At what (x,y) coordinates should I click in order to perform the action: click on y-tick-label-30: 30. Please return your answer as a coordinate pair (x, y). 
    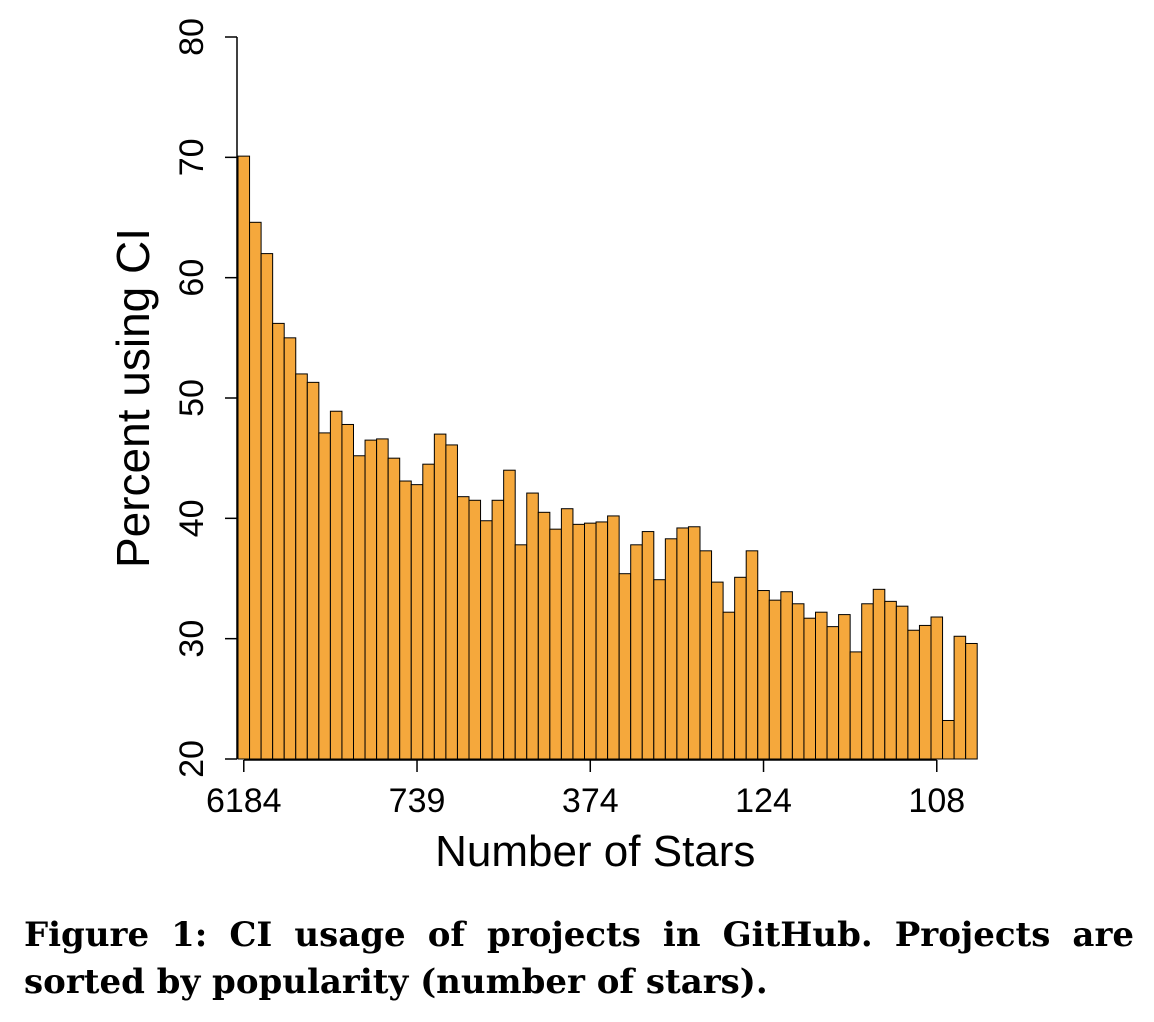
    Looking at the image, I should click on (192, 639).